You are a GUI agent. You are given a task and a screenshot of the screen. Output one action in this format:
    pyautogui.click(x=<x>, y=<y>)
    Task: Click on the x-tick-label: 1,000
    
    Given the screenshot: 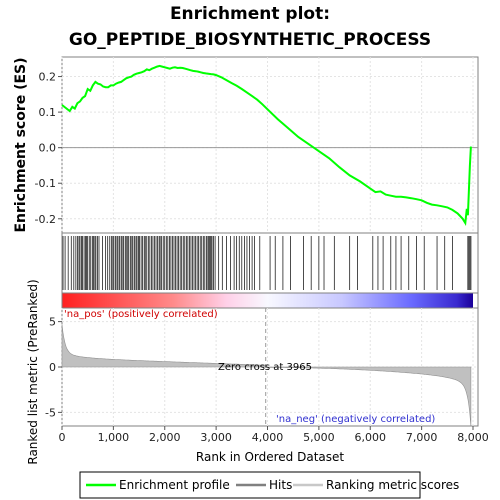 What is the action you would take?
    pyautogui.click(x=114, y=437)
    